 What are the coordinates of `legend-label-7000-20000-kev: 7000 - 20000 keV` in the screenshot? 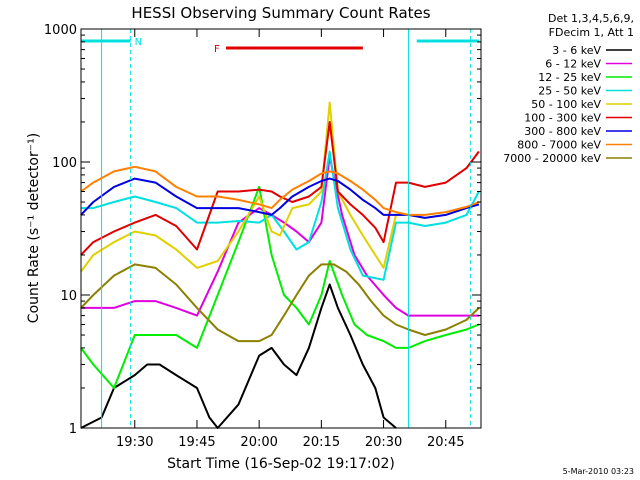 It's located at (552, 158).